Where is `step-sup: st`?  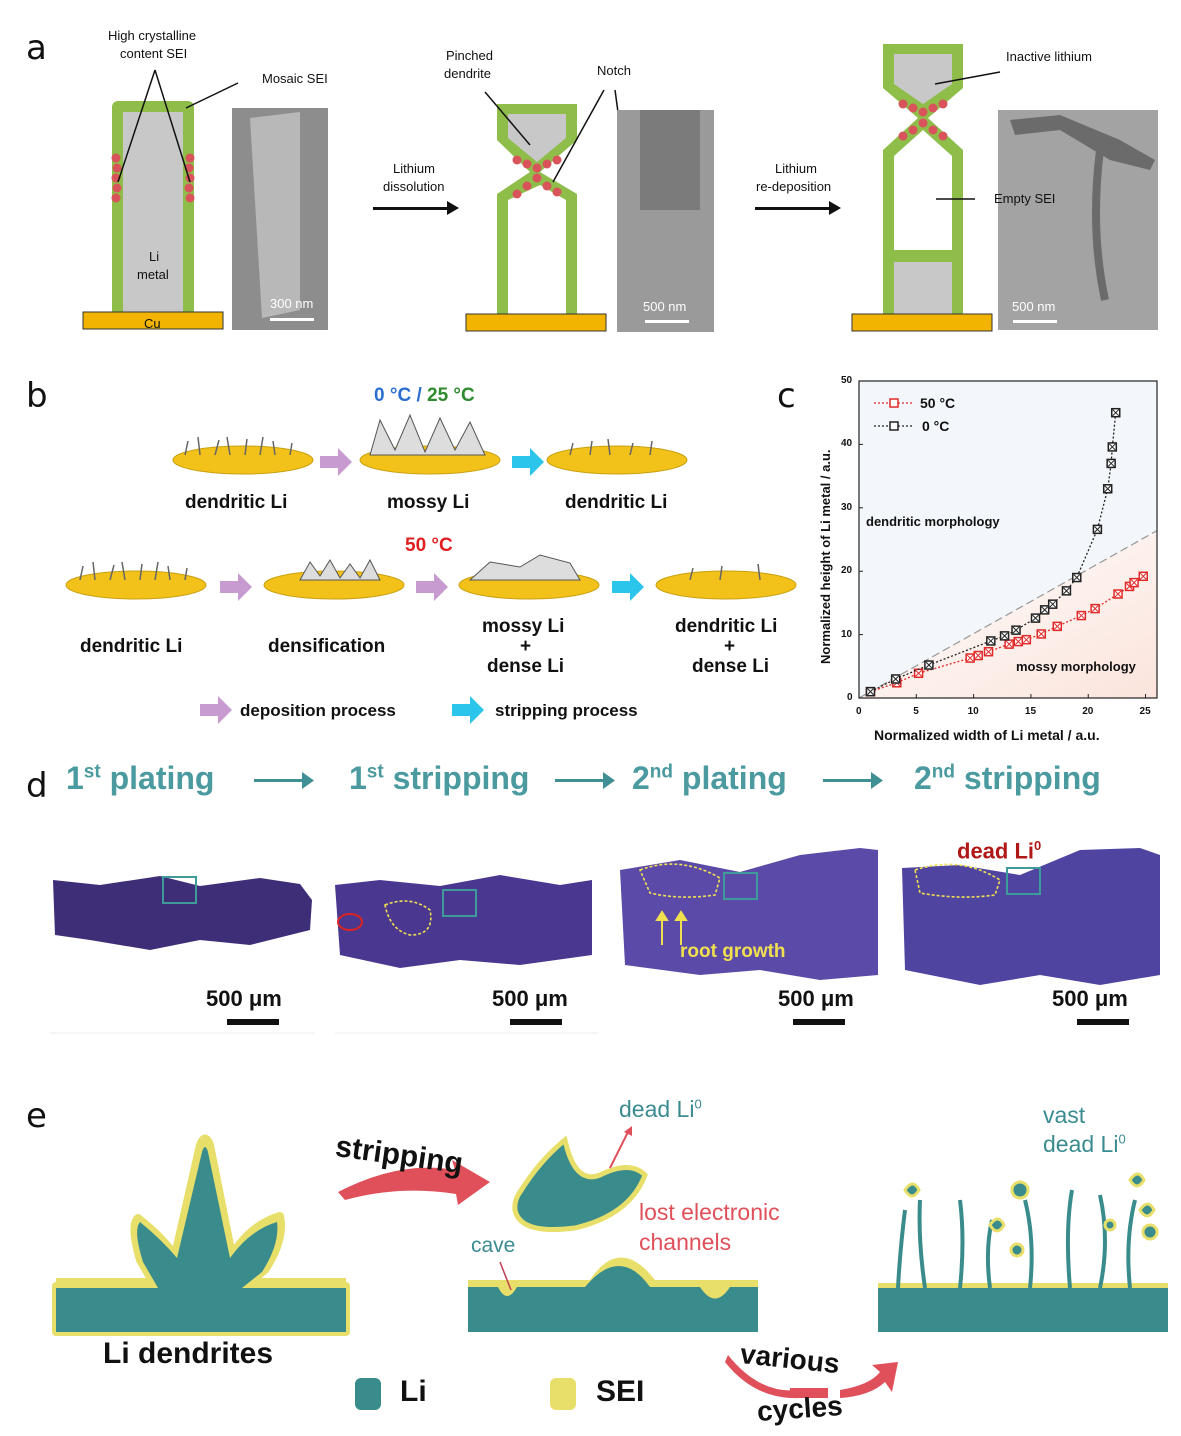
step-sup: st is located at coordinates (375, 772).